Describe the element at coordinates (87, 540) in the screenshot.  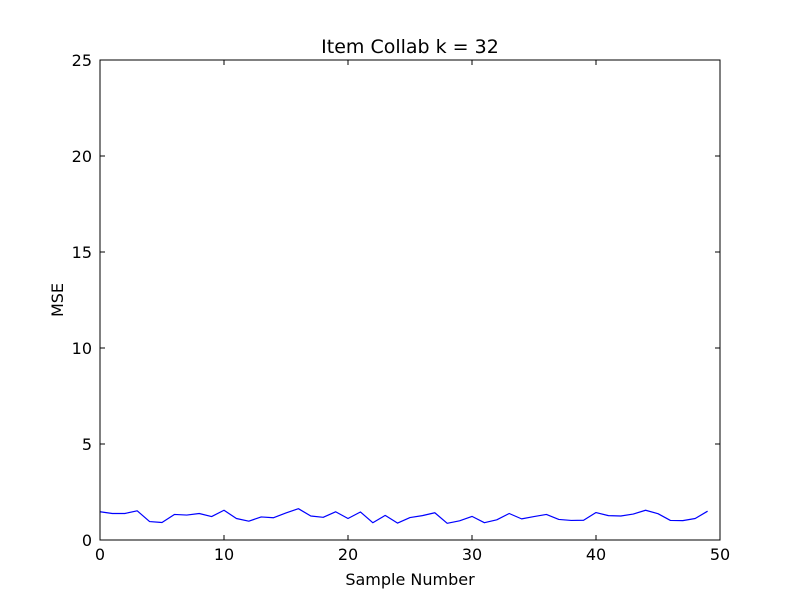
I see `y-tick-label: 0` at that location.